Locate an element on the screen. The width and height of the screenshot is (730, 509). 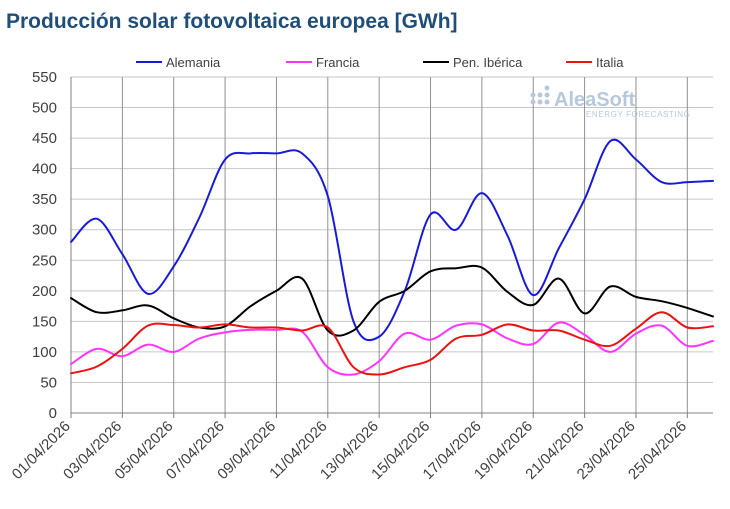
brand-name: AleaSoft is located at coordinates (594, 100).